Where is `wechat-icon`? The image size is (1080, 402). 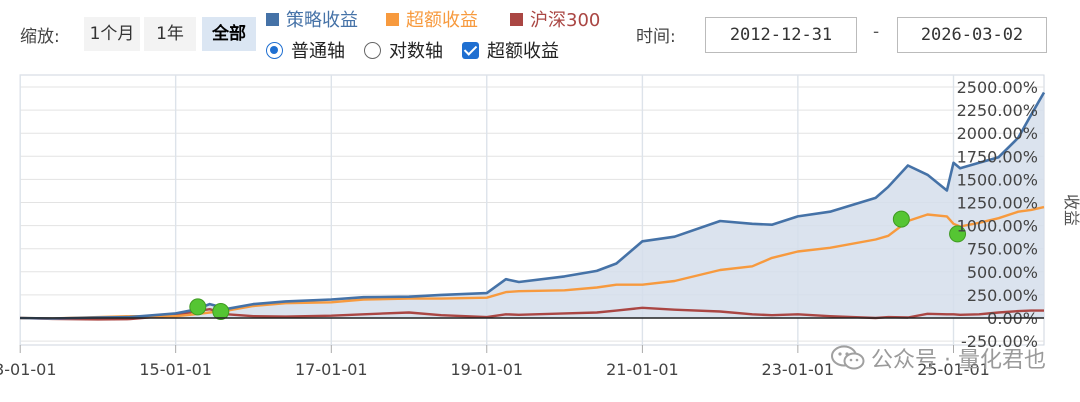
wechat-icon is located at coordinates (848, 357).